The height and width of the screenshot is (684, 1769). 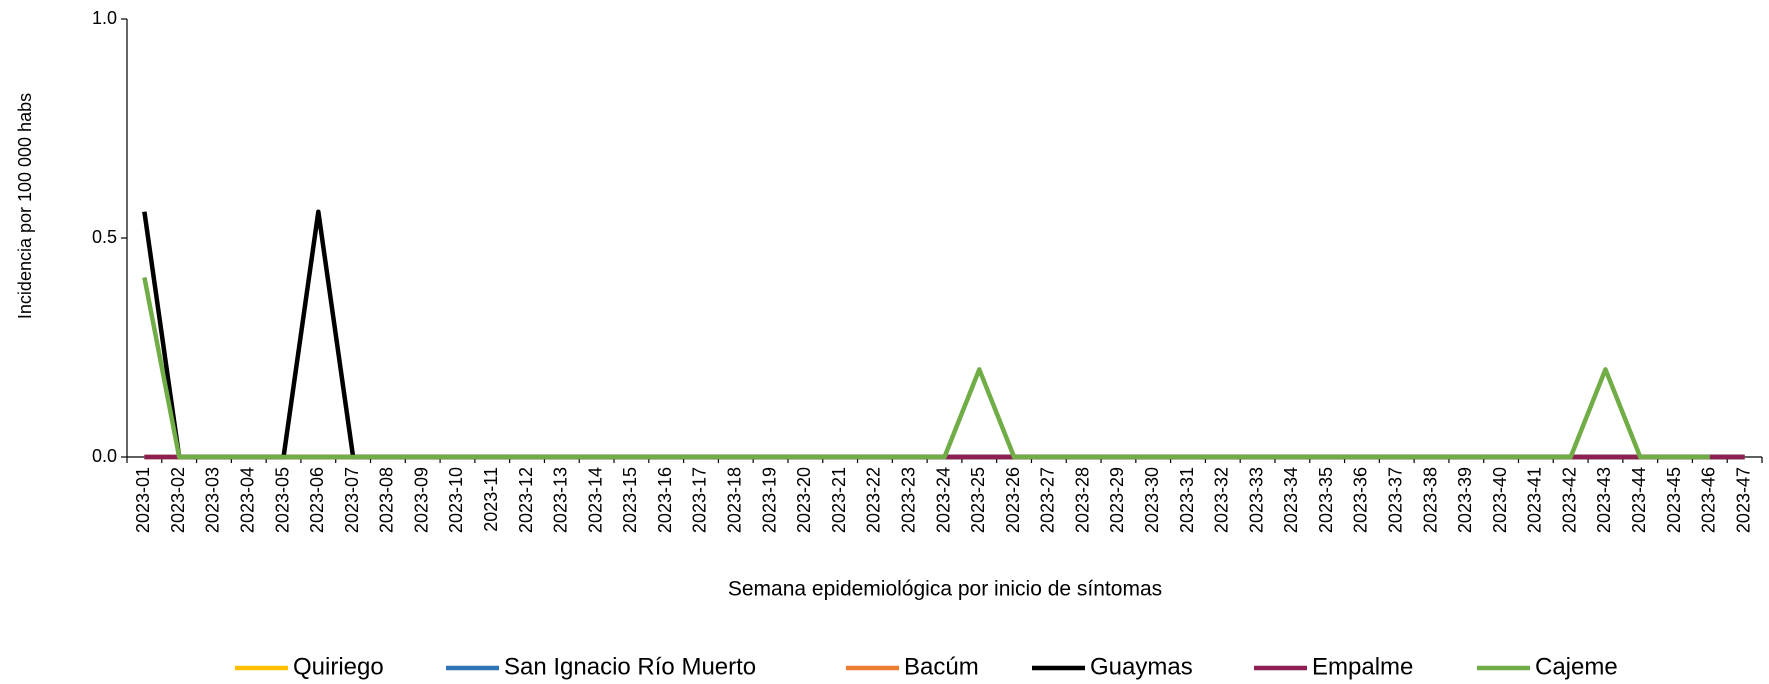 I want to click on x-tick-label: 2023-32, so click(x=1222, y=500).